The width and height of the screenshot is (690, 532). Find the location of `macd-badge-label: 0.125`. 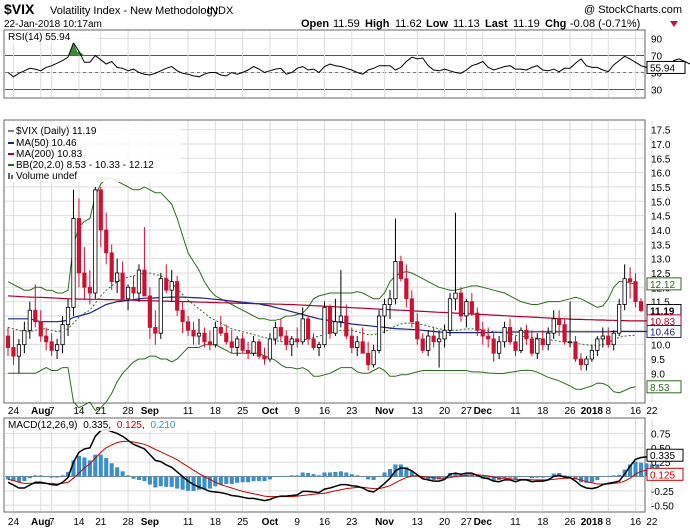

macd-badge-label: 0.125 is located at coordinates (662, 475).